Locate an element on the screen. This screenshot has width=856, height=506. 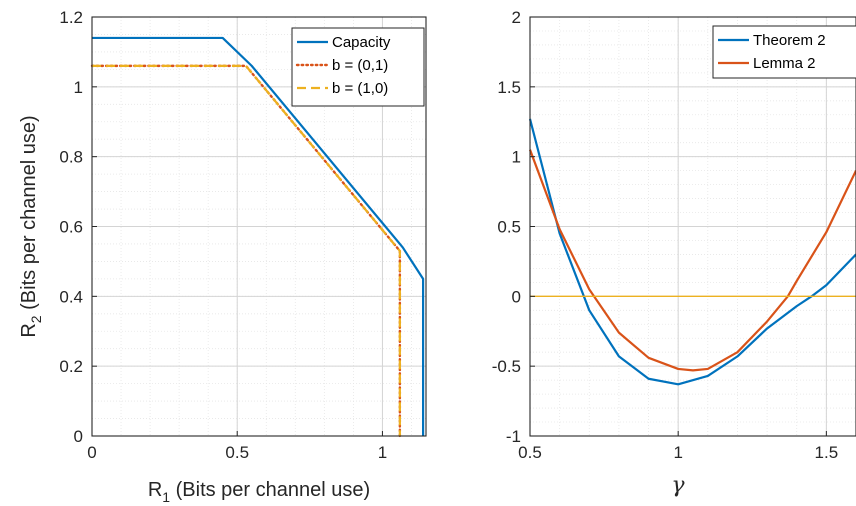
y-tick-label: 0.6 is located at coordinates (71, 227).